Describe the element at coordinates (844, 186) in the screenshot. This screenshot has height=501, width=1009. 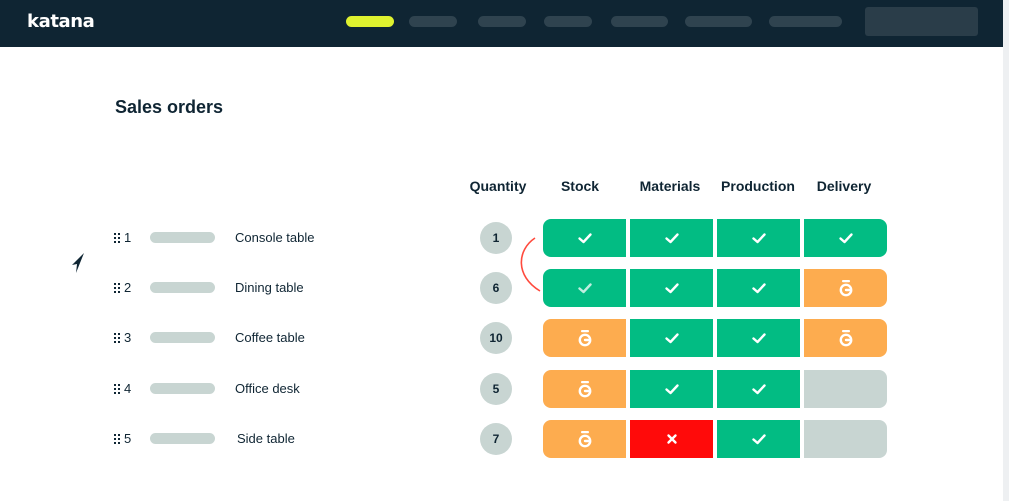
I see `column-header-delivery: Delivery` at that location.